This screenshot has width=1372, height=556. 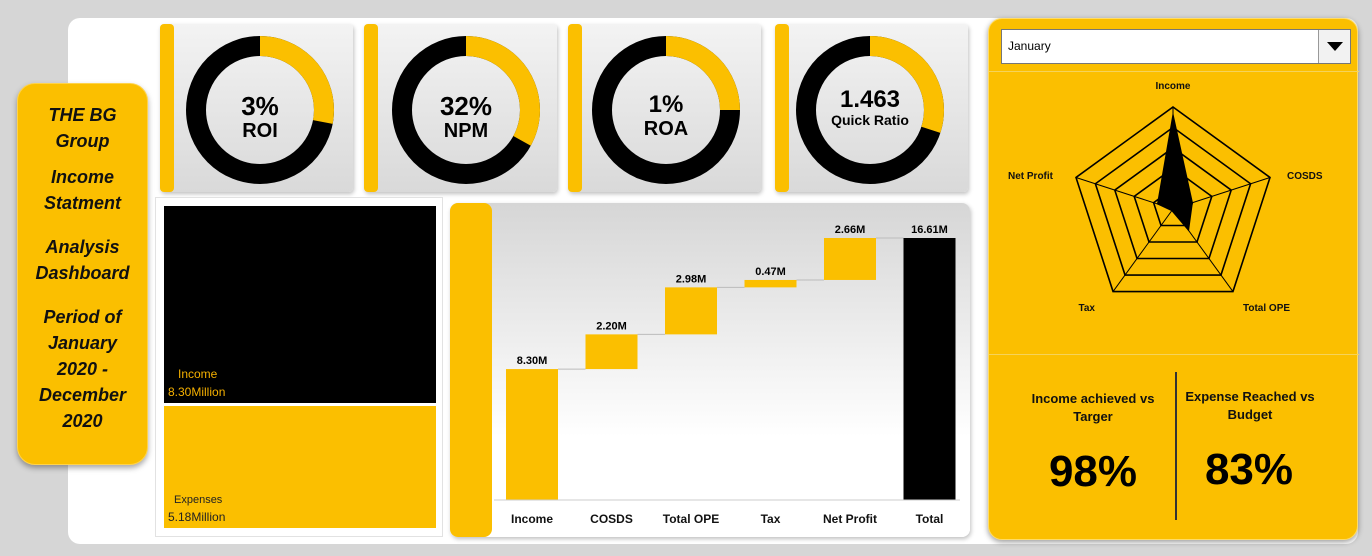 I want to click on treemap-expenses-value: 5.18Million, so click(x=197, y=517).